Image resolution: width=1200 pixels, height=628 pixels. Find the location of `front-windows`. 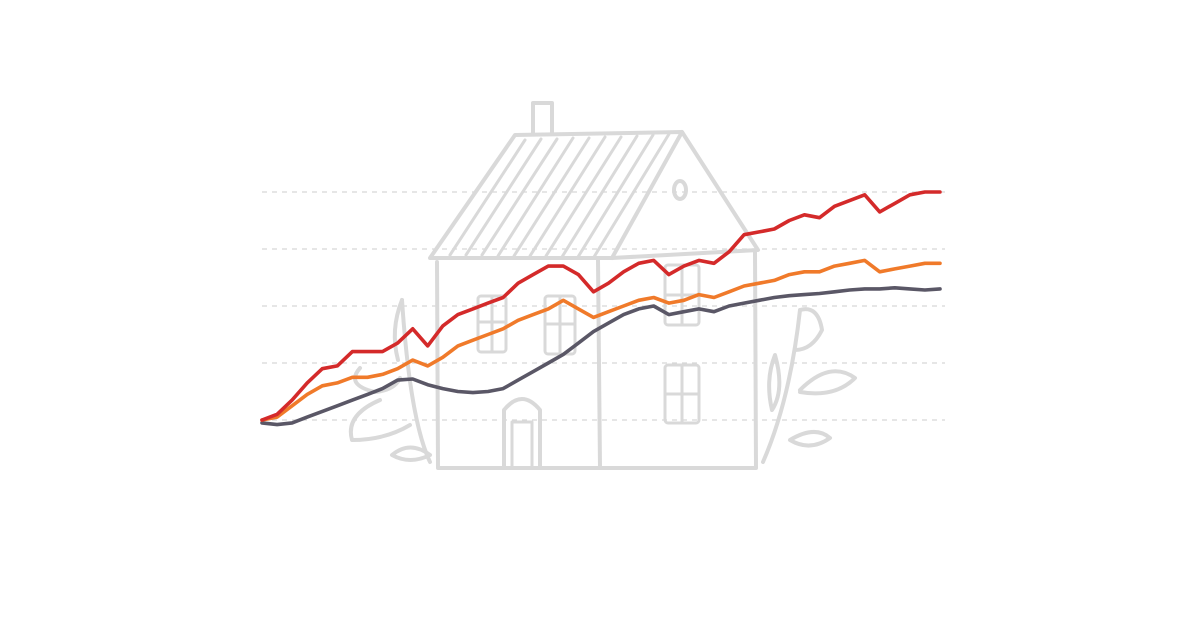

front-windows is located at coordinates (526, 325).